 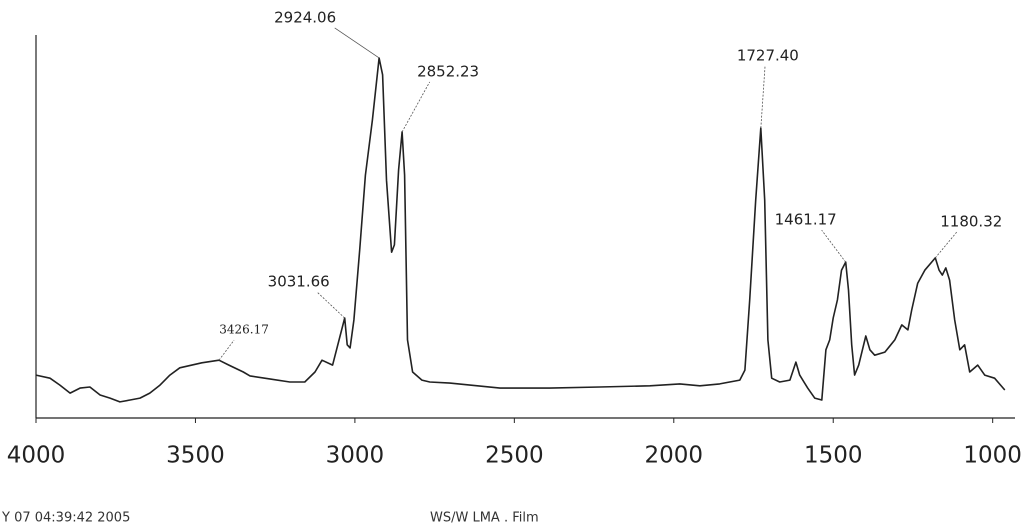 I want to click on peak-label: 3426.17, so click(x=244, y=330).